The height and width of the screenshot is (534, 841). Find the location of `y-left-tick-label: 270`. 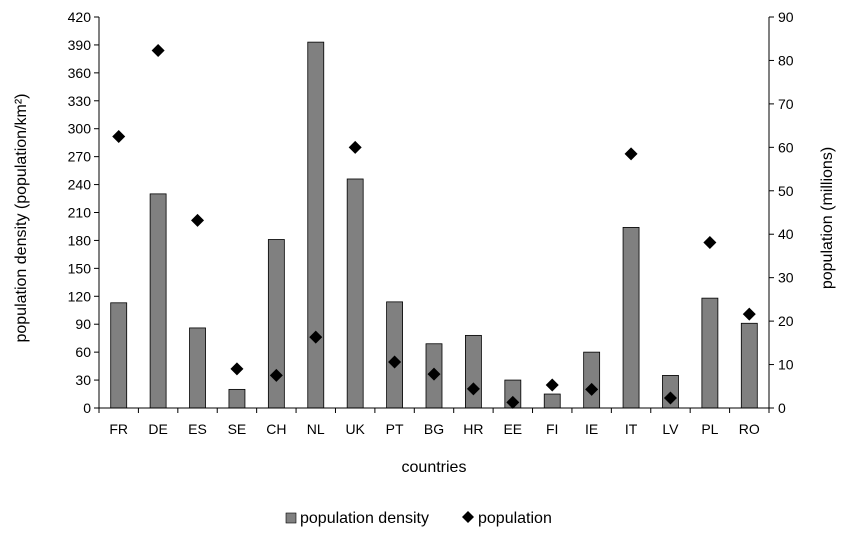

y-left-tick-label: 270 is located at coordinates (80, 157).